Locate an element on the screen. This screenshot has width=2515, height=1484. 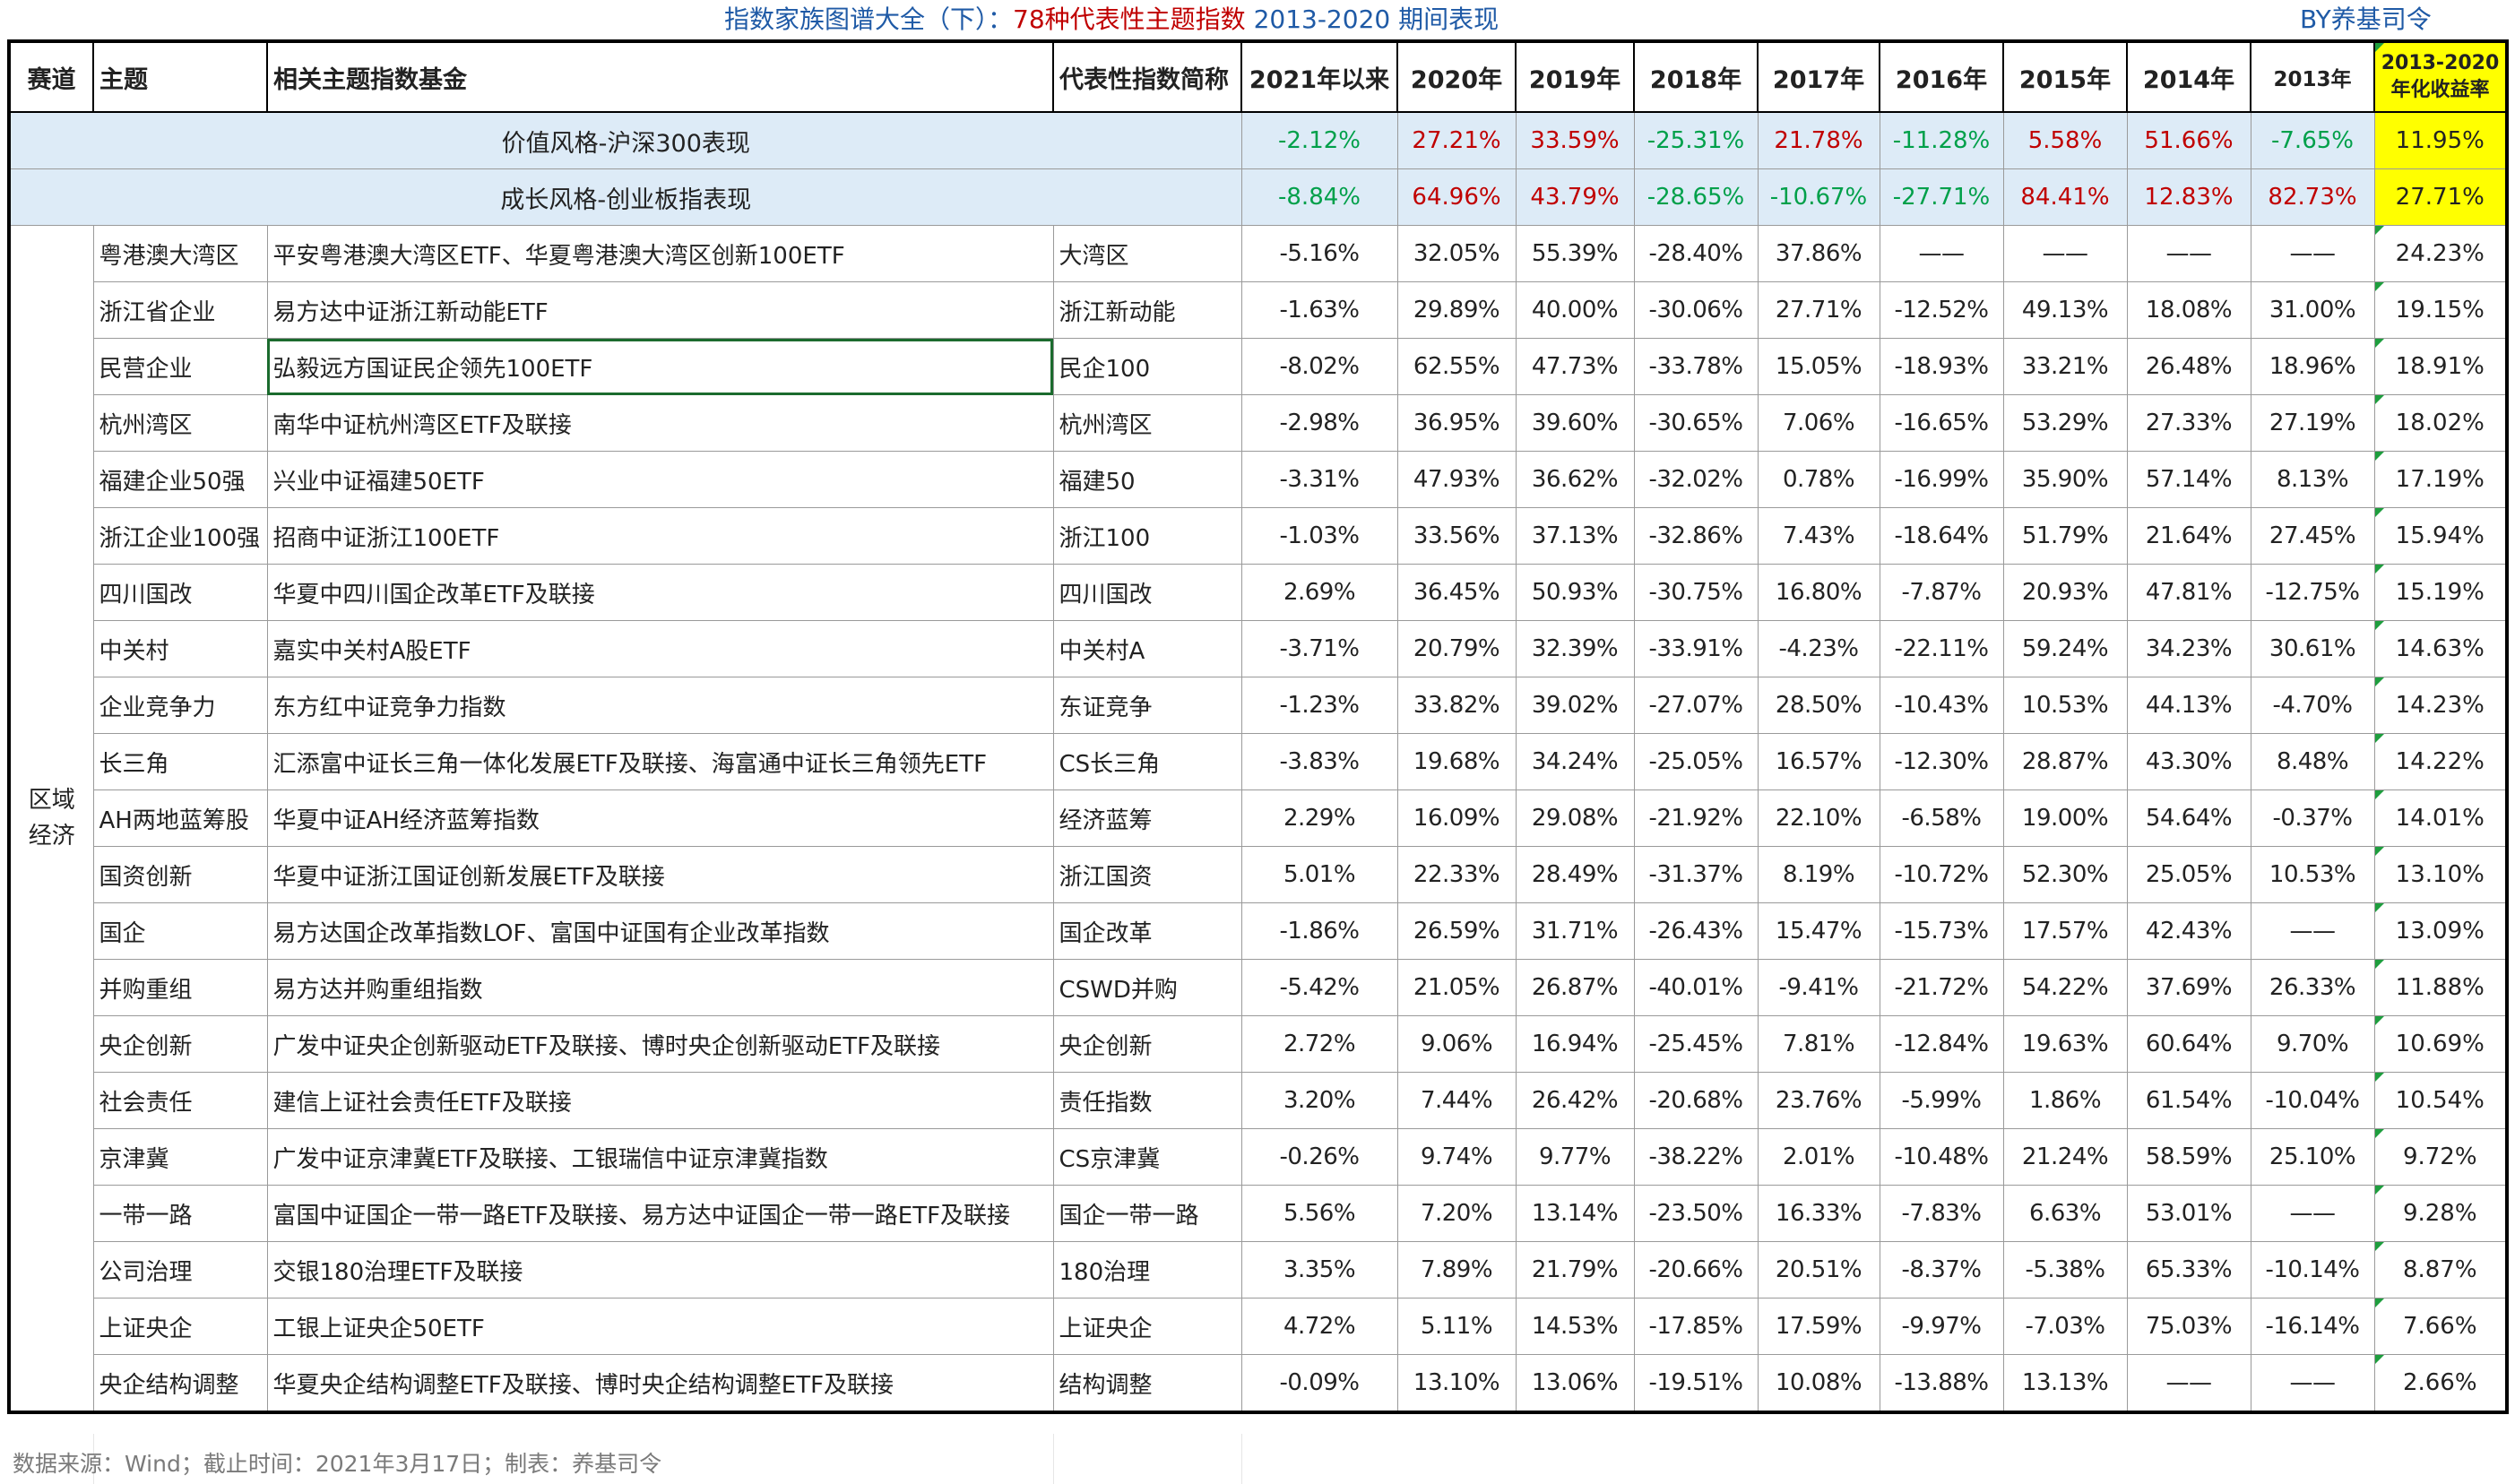
return-cell: 32.05% is located at coordinates (1456, 253).